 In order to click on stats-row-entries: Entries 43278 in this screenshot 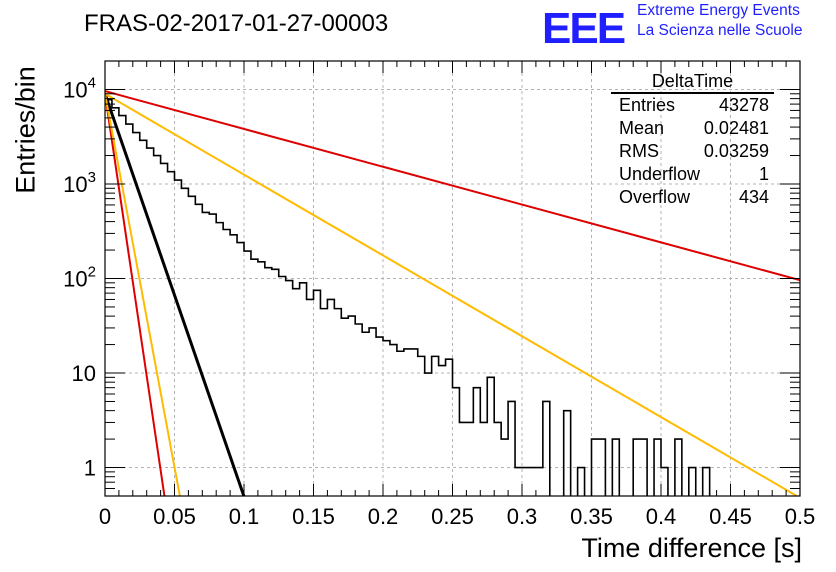, I will do `click(692, 105)`.